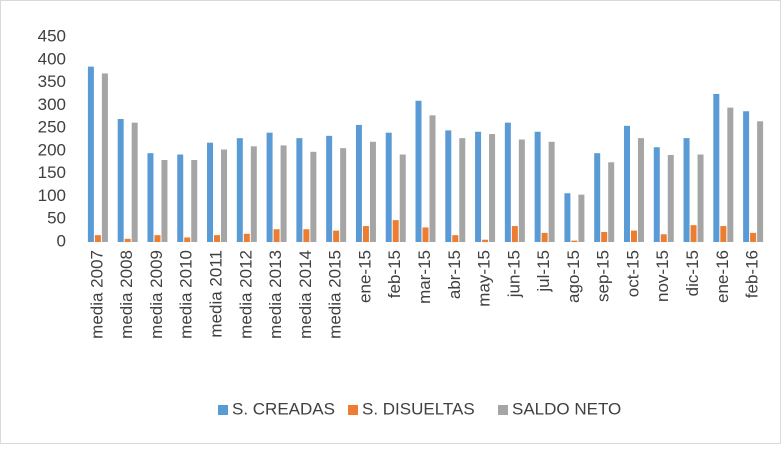 This screenshot has height=450, width=782. What do you see at coordinates (394, 274) in the screenshot?
I see `x-tick-label: feb-15` at bounding box center [394, 274].